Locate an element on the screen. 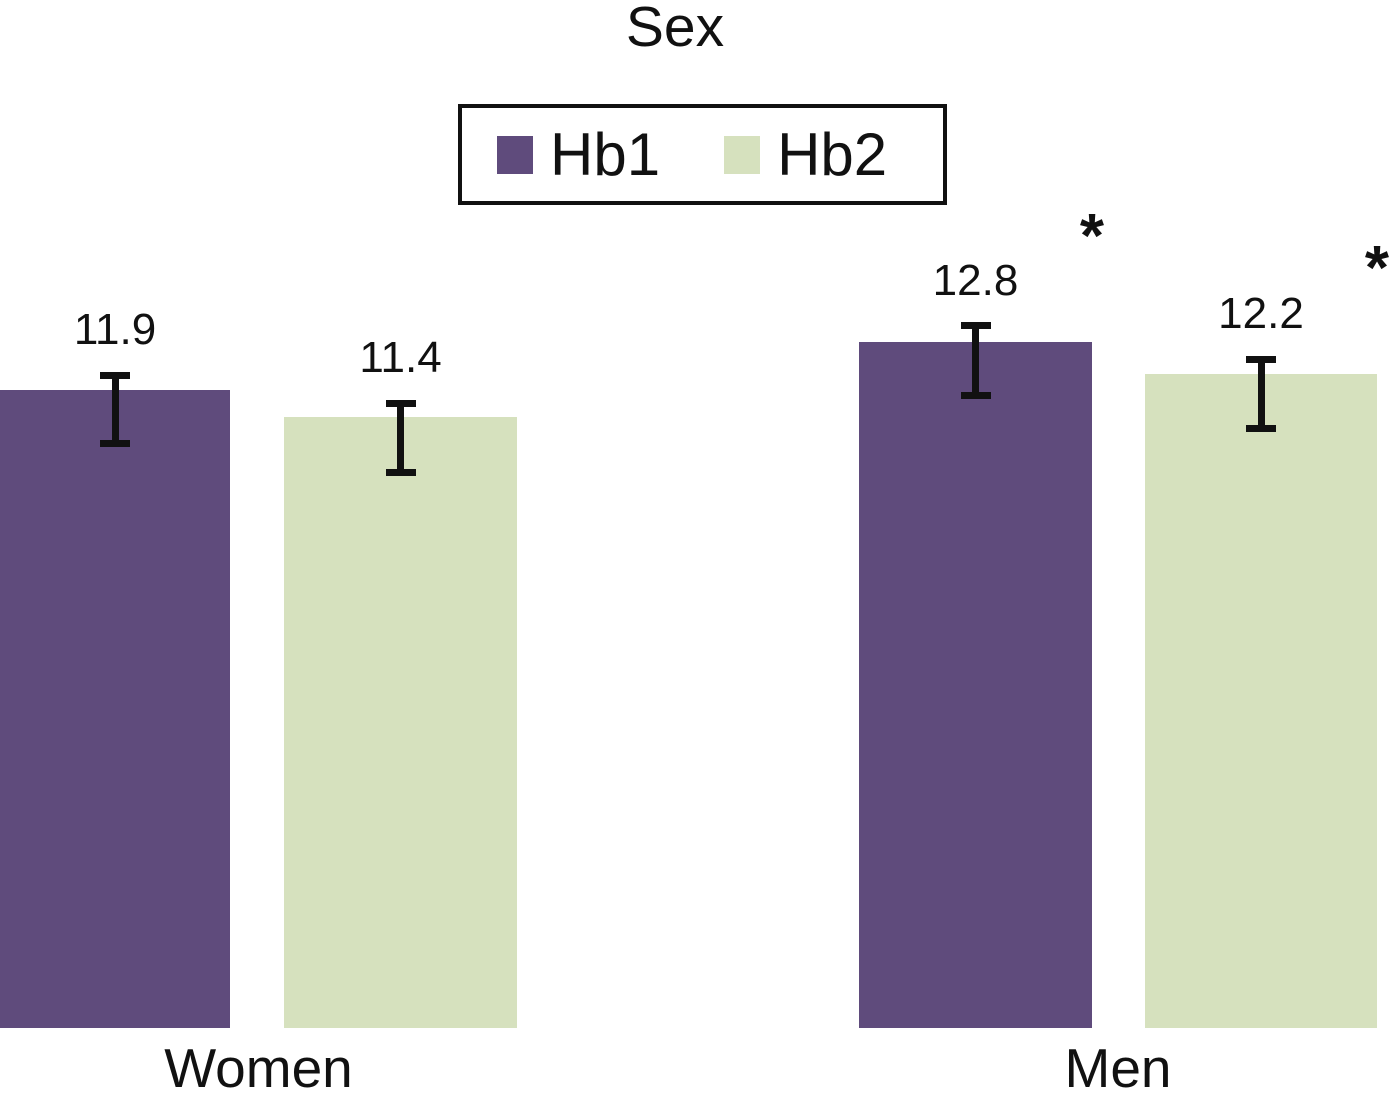 The width and height of the screenshot is (1396, 1106). error-bar-top-cap-hb1-women is located at coordinates (115, 375).